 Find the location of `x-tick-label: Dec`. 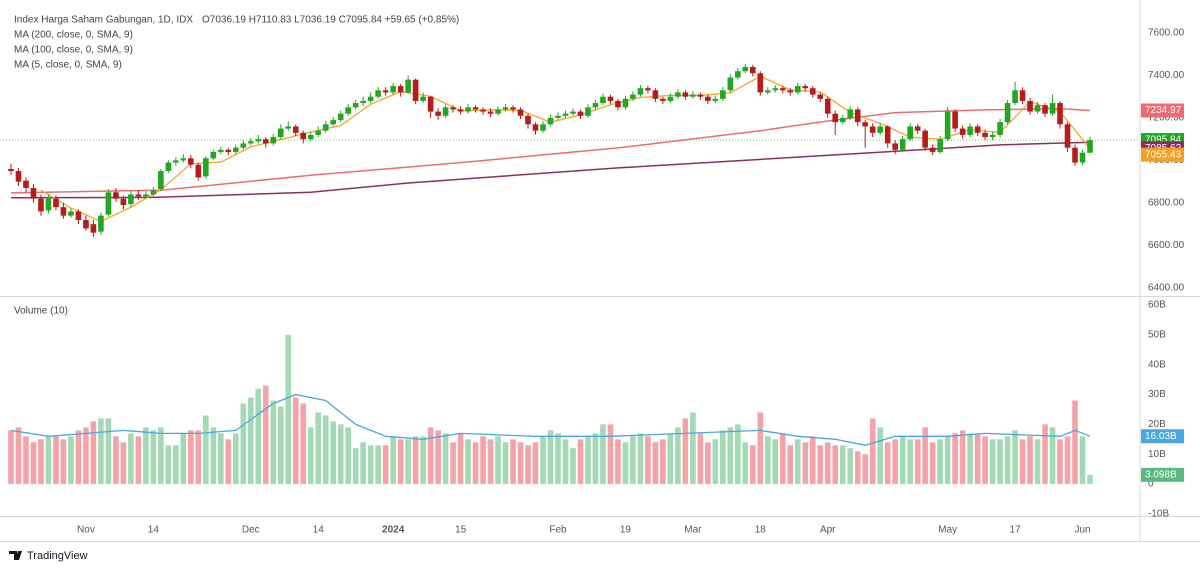

x-tick-label: Dec is located at coordinates (251, 530).